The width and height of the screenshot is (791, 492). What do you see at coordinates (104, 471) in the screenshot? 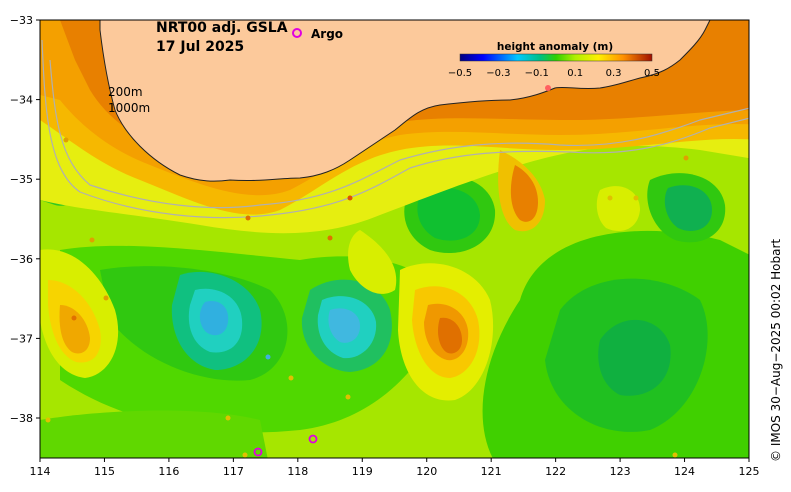
I see `x-tick-label: 115` at bounding box center [104, 471].